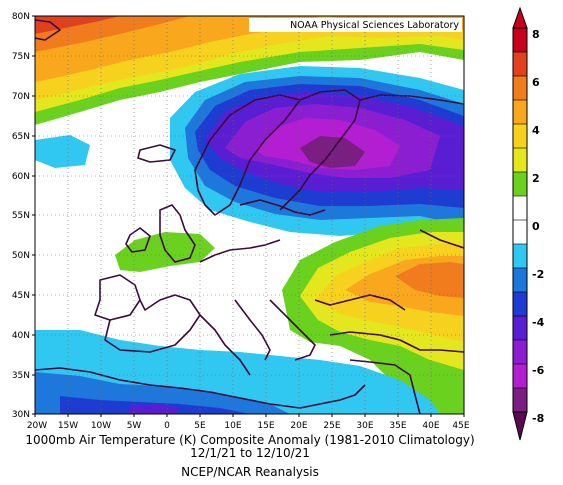 This screenshot has height=485, width=563. What do you see at coordinates (373, 316) in the screenshot?
I see `eastern-europe-warm-region` at bounding box center [373, 316].